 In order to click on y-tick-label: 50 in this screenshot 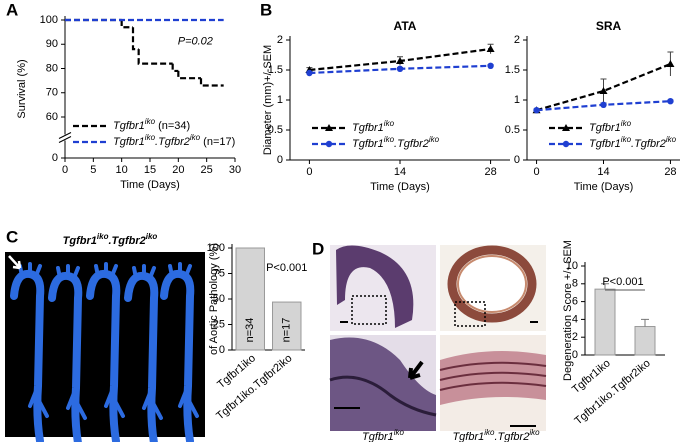, I will do `click(219, 299)`.